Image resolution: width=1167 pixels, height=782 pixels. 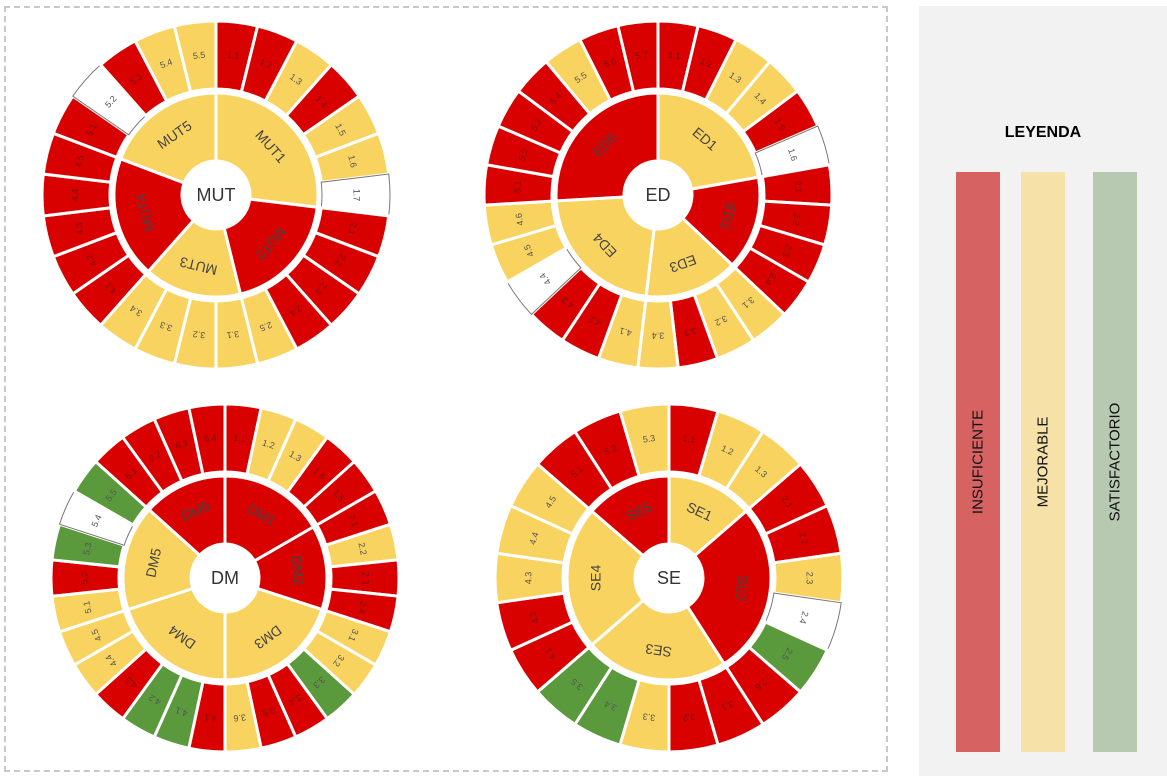 I want to click on center-label: ED, so click(x=657, y=195).